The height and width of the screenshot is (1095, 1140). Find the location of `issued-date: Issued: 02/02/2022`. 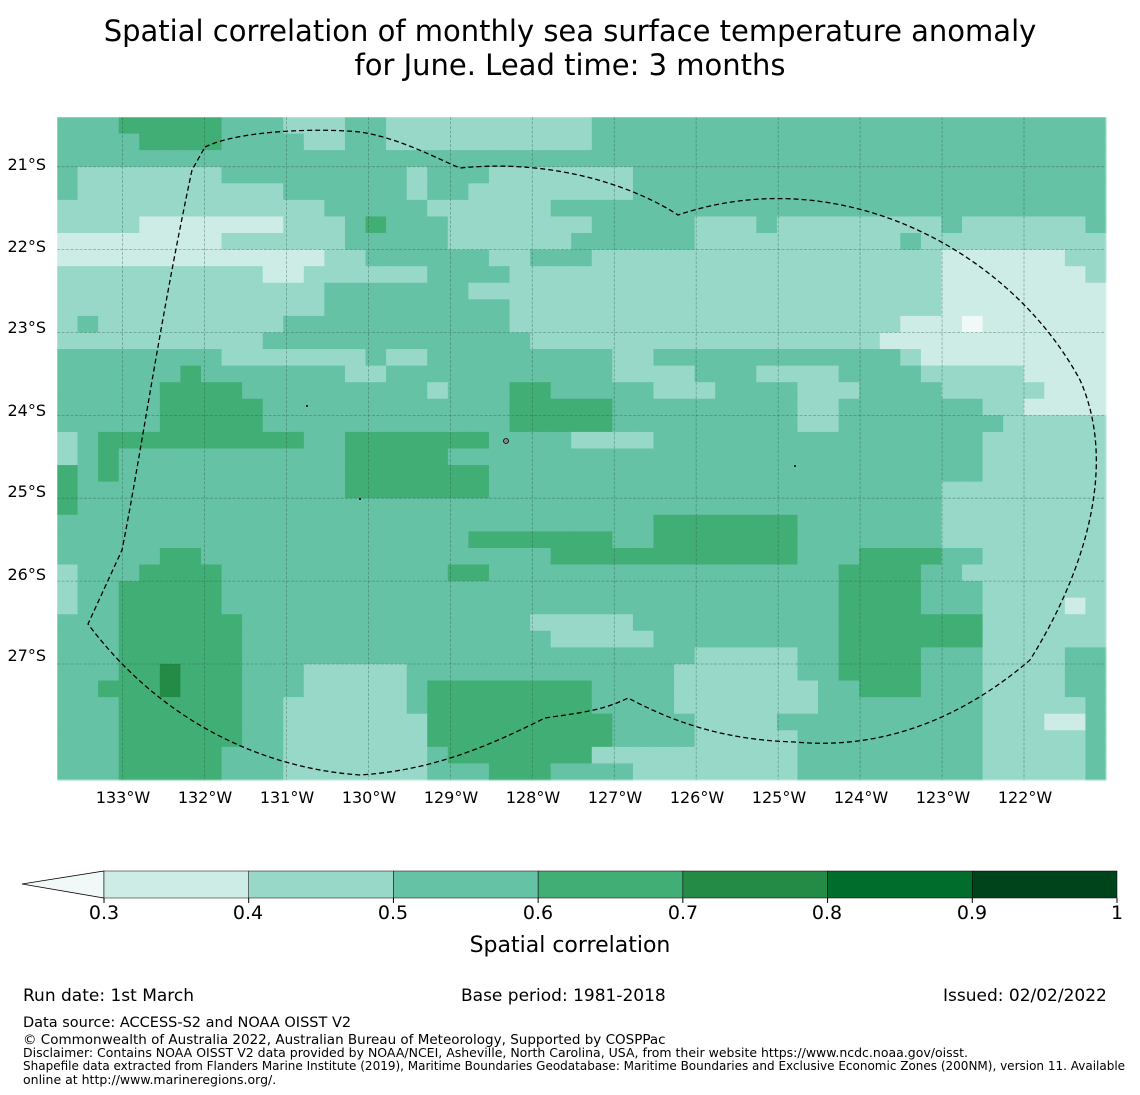

issued-date: Issued: 02/02/2022 is located at coordinates (1025, 996).